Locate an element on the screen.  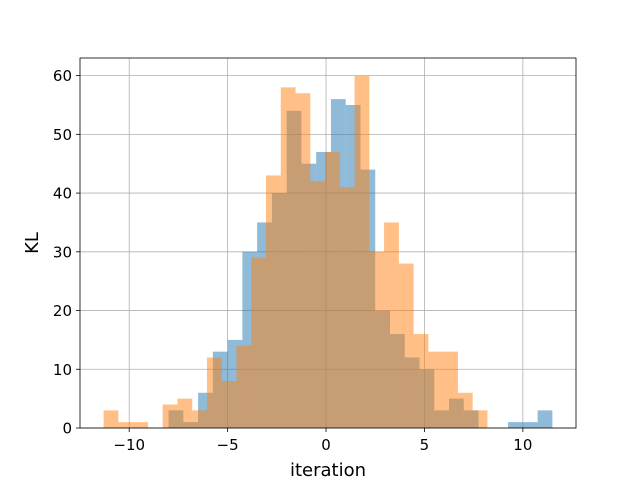
x-tick-label: 0 is located at coordinates (326, 445).